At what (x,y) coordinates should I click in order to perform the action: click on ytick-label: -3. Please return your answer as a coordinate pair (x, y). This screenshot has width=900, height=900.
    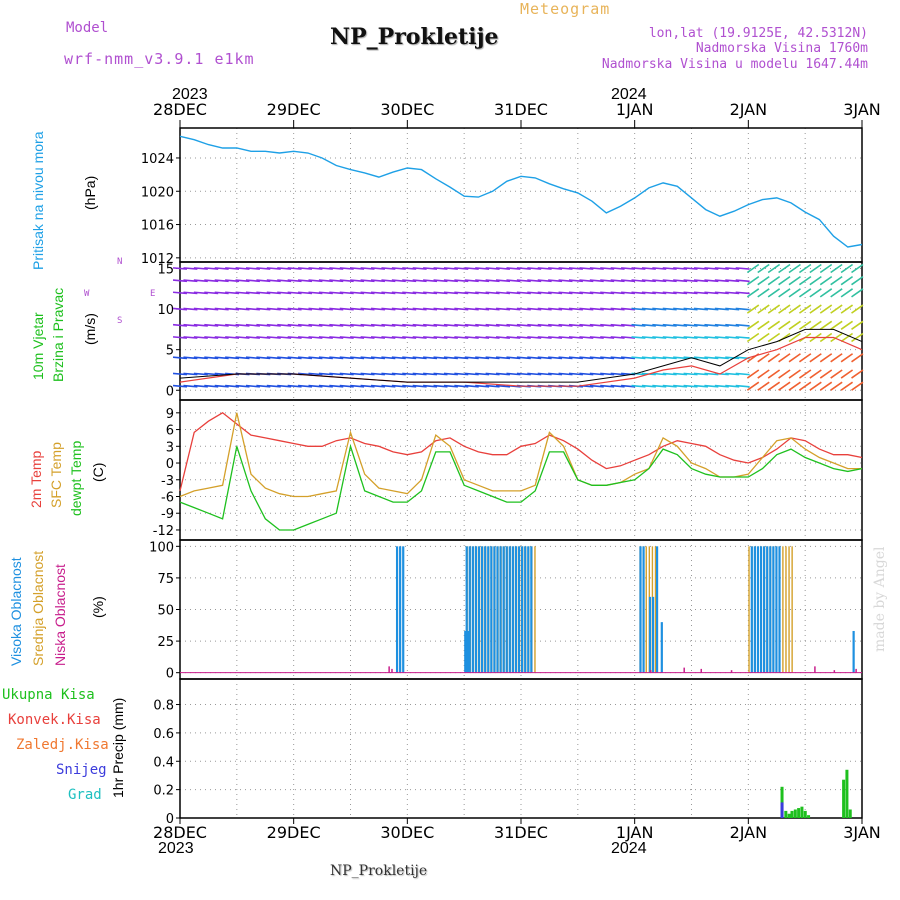
    Looking at the image, I should click on (167, 481).